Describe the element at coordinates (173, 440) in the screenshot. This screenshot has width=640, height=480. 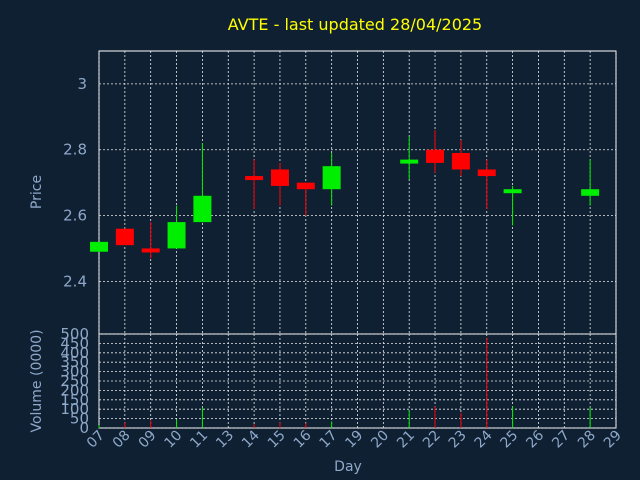
I see `x-tick-label: 10` at that location.